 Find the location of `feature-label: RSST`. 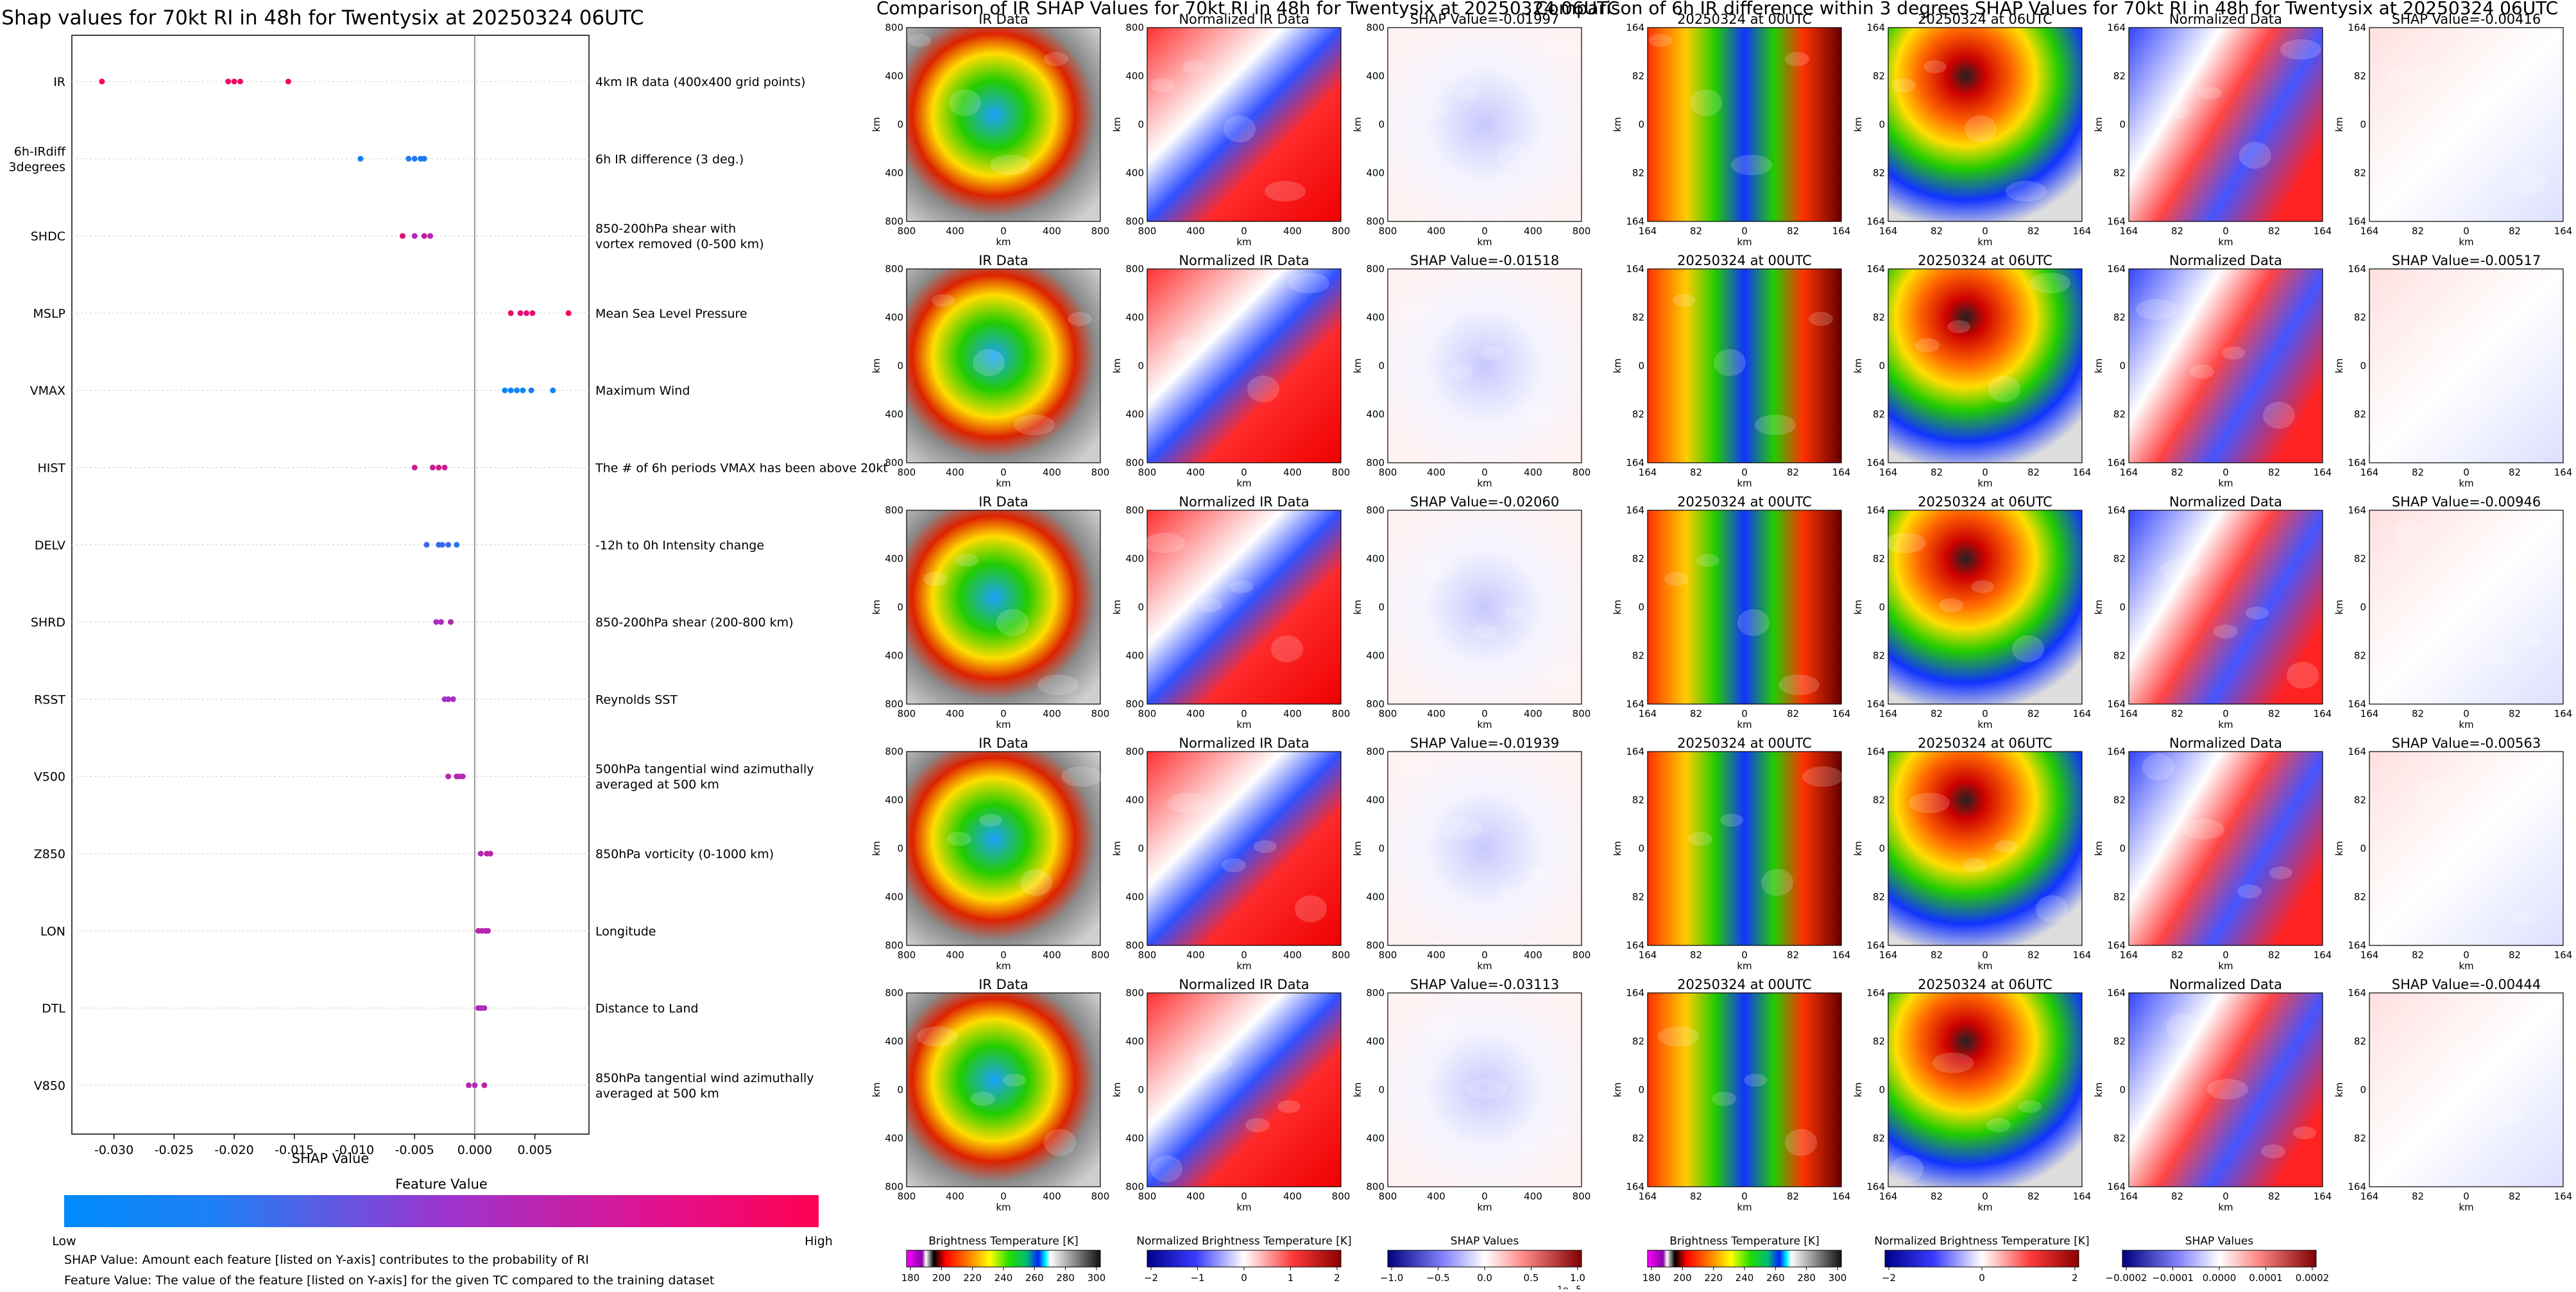

feature-label: RSST is located at coordinates (49, 700).